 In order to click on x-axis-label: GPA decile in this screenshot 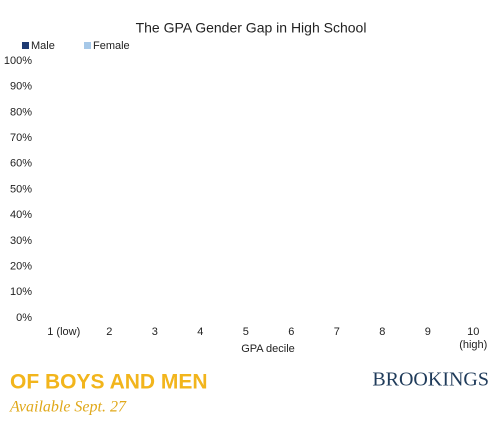, I will do `click(268, 349)`.